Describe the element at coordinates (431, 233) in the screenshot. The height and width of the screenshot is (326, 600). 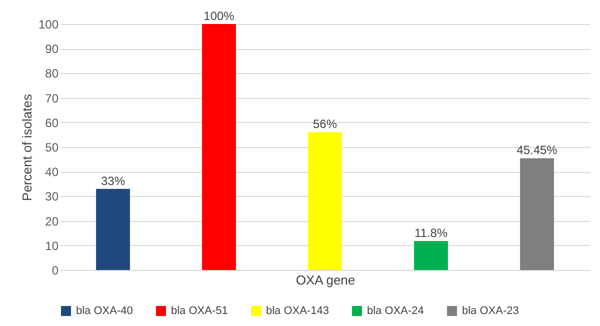
I see `data-label: 11.8%` at that location.